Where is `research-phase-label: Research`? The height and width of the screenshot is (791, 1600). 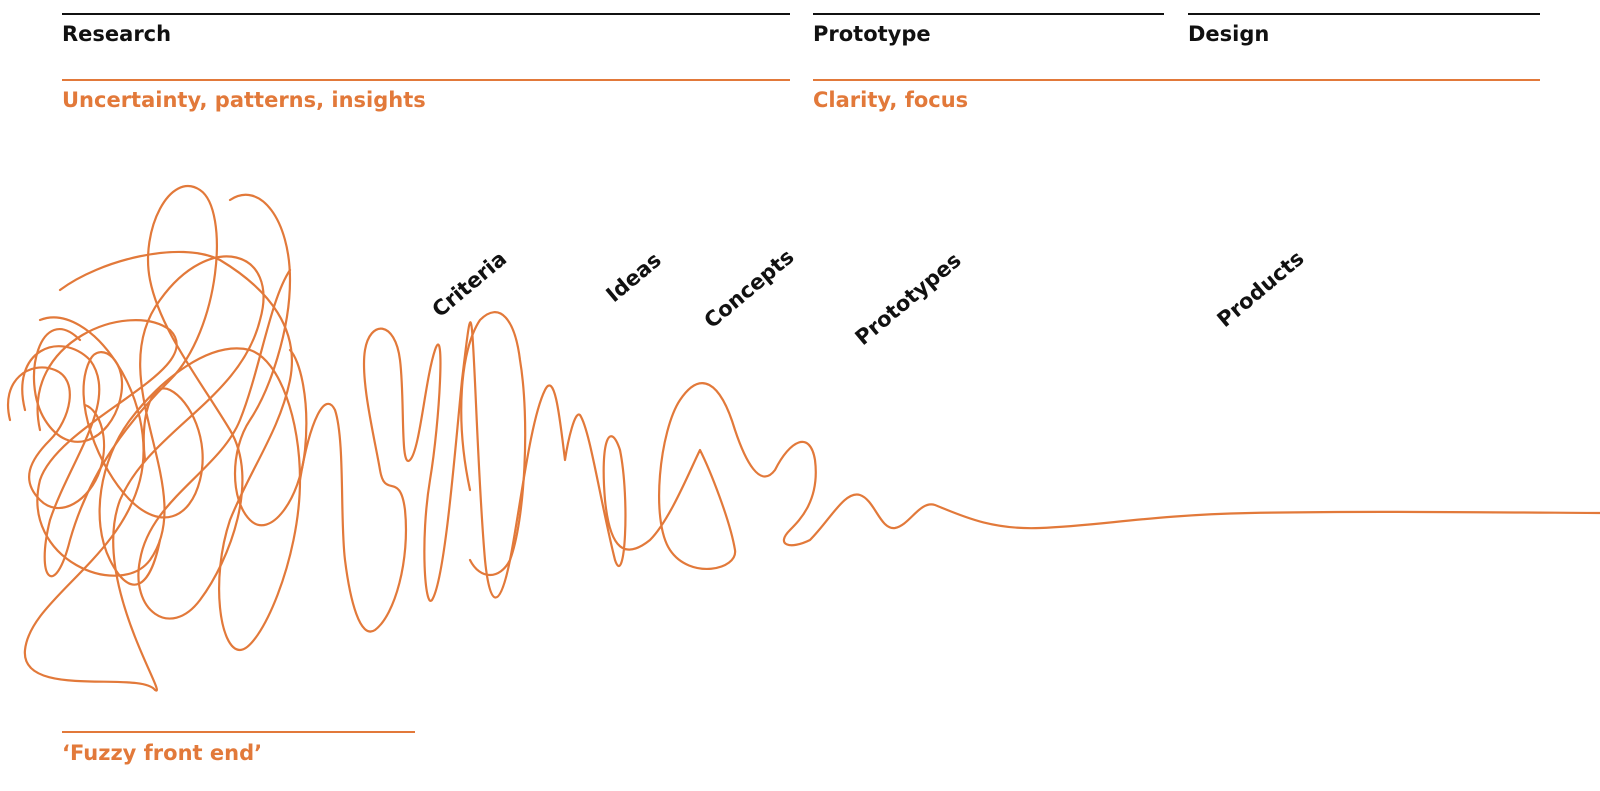 research-phase-label: Research is located at coordinates (117, 34).